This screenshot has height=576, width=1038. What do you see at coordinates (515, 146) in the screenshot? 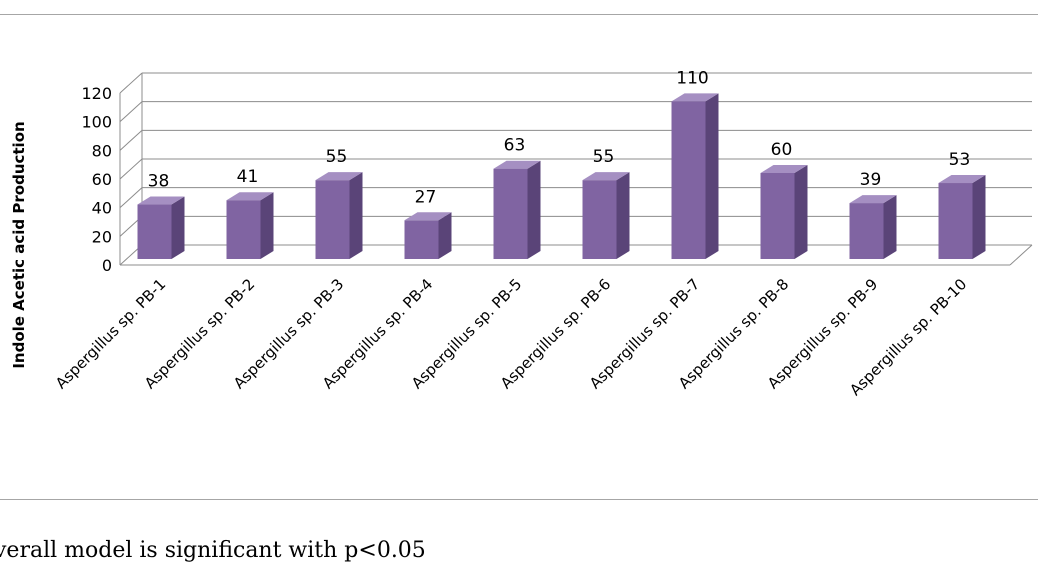
I see `data-label: 63` at bounding box center [515, 146].